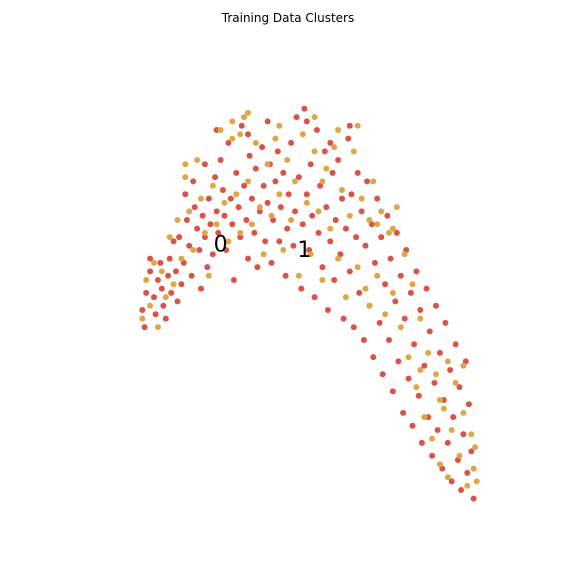 This screenshot has width=576, height=576. What do you see at coordinates (287, 18) in the screenshot?
I see `chart-title: Training Data Clusters` at bounding box center [287, 18].